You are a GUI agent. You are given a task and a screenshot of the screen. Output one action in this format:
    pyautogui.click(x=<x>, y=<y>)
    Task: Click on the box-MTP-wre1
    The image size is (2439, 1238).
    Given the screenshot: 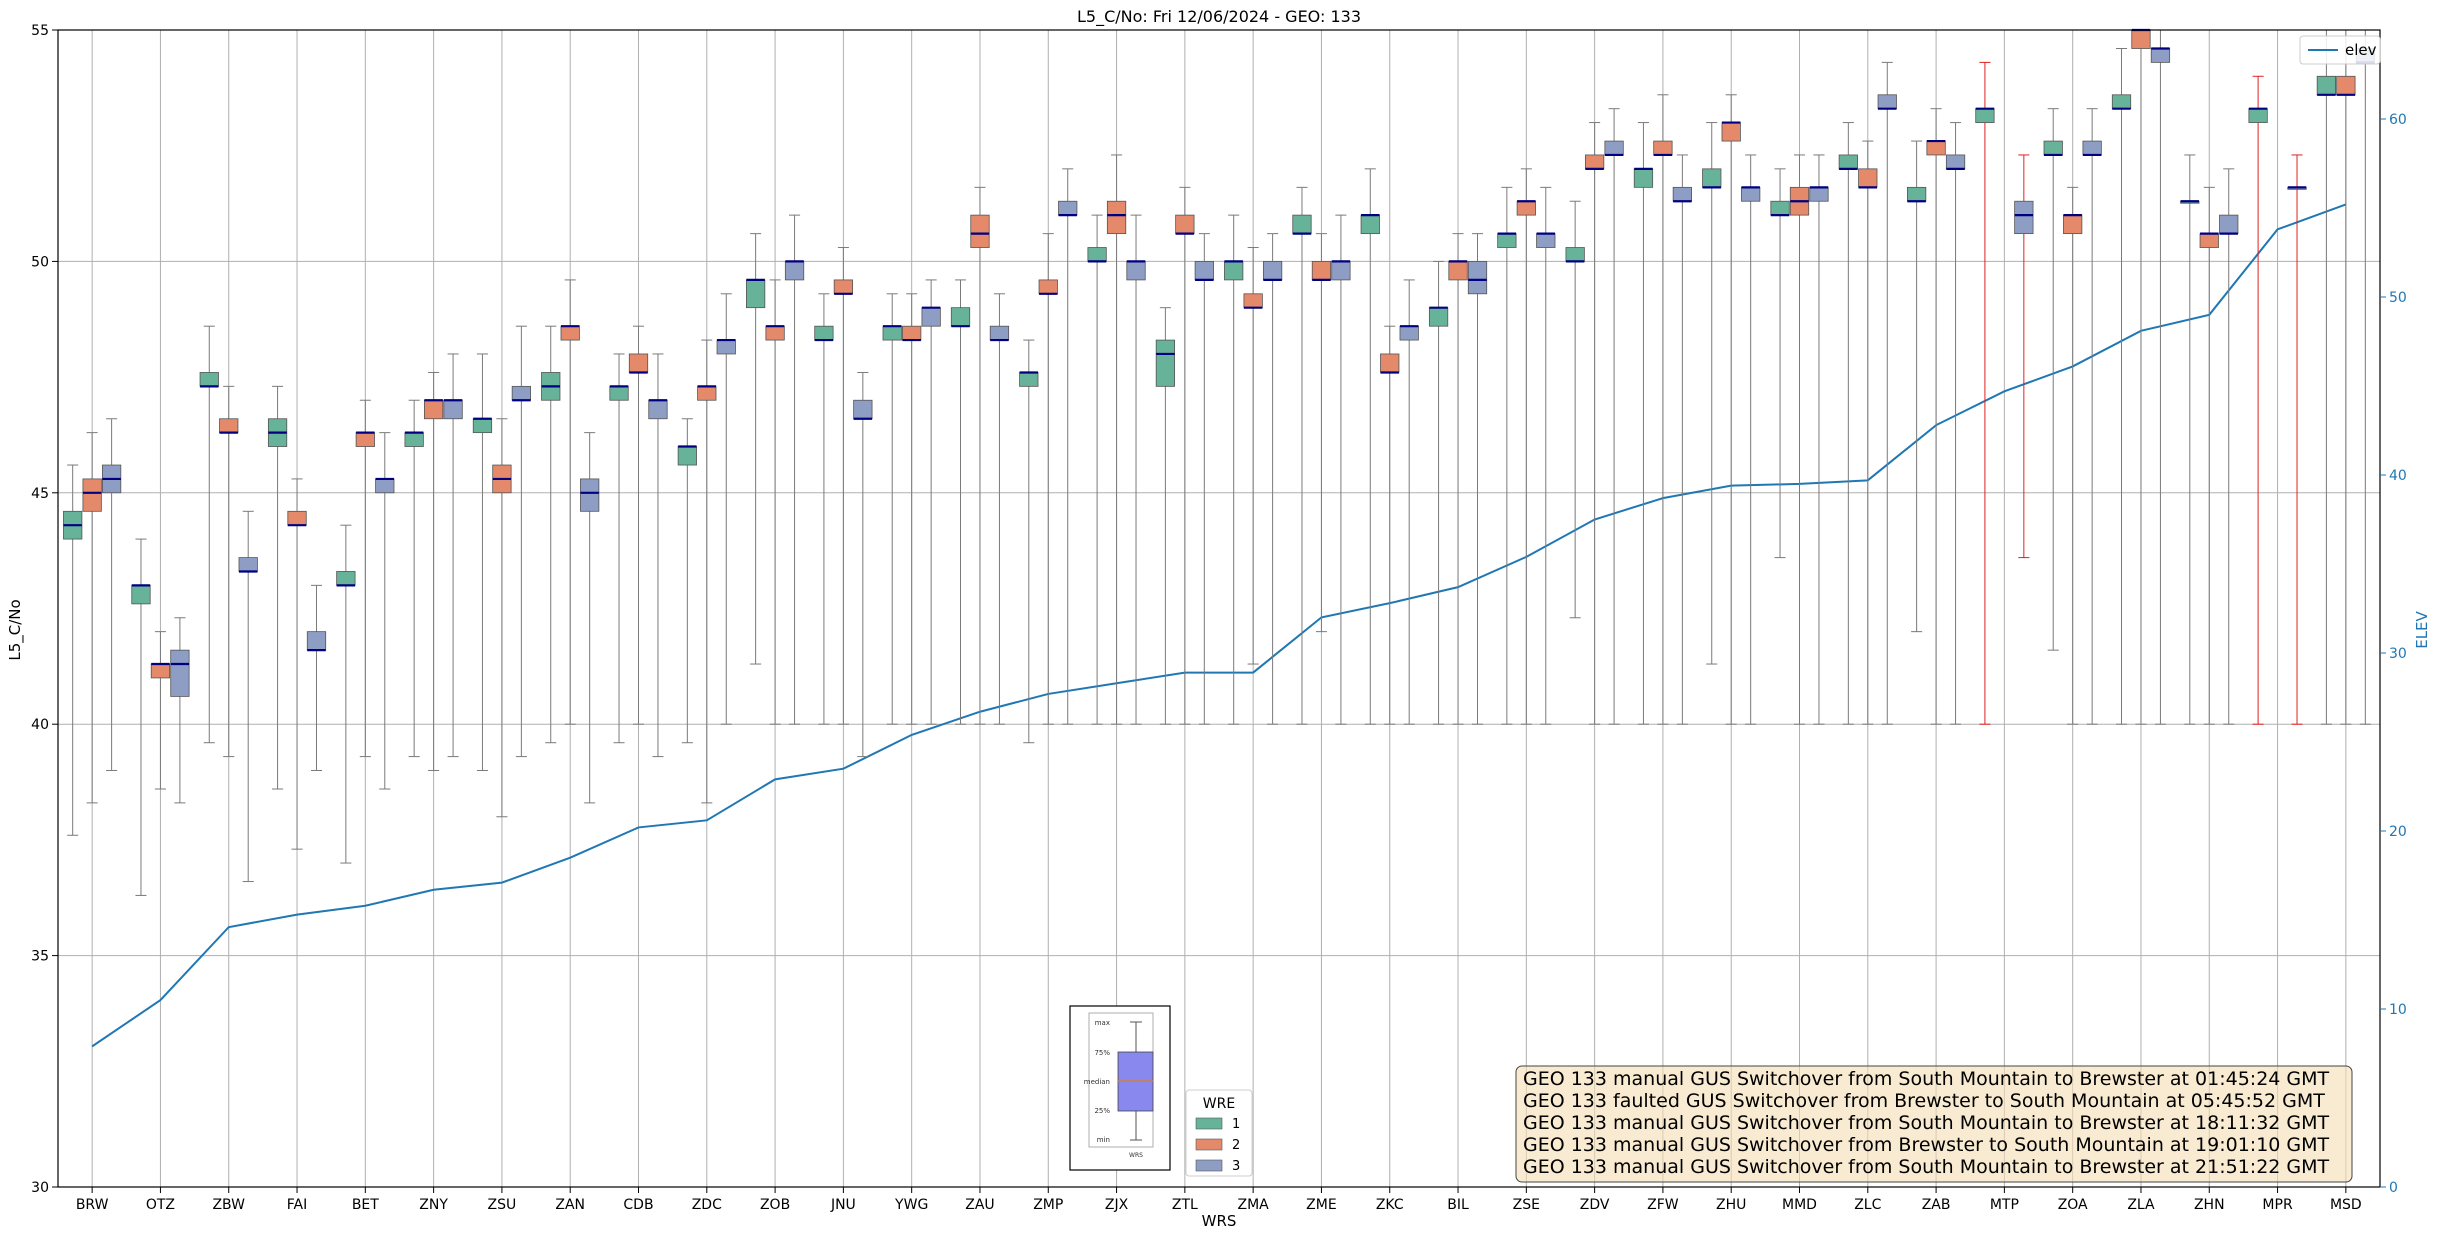 What is the action you would take?
    pyautogui.click(x=1985, y=393)
    